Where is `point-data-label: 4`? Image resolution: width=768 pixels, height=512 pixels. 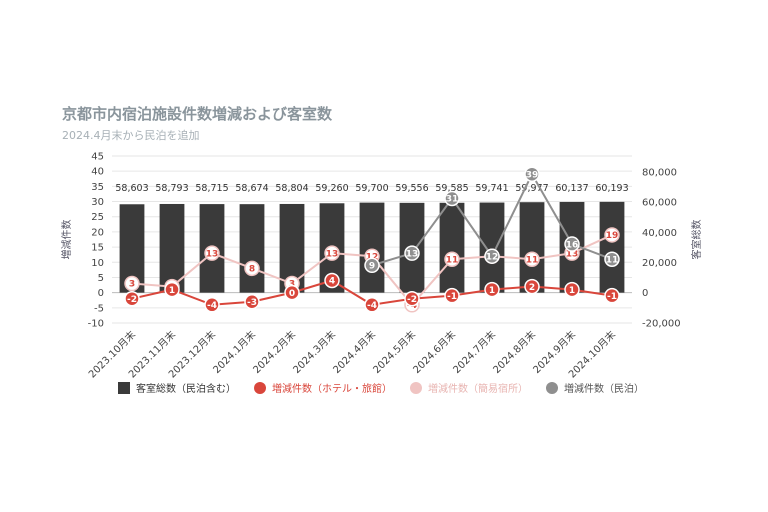 point-data-label: 4 is located at coordinates (332, 282).